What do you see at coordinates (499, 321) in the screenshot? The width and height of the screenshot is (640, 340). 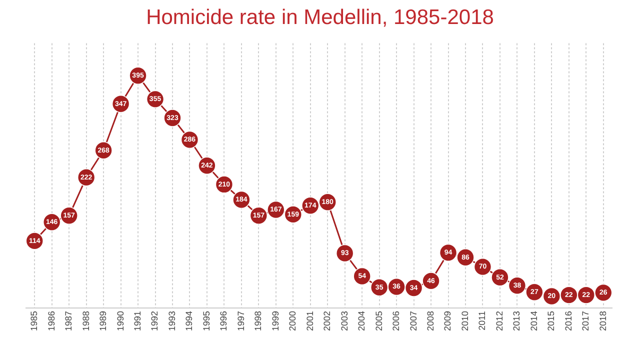 I see `x-tick-label: 2012` at bounding box center [499, 321].